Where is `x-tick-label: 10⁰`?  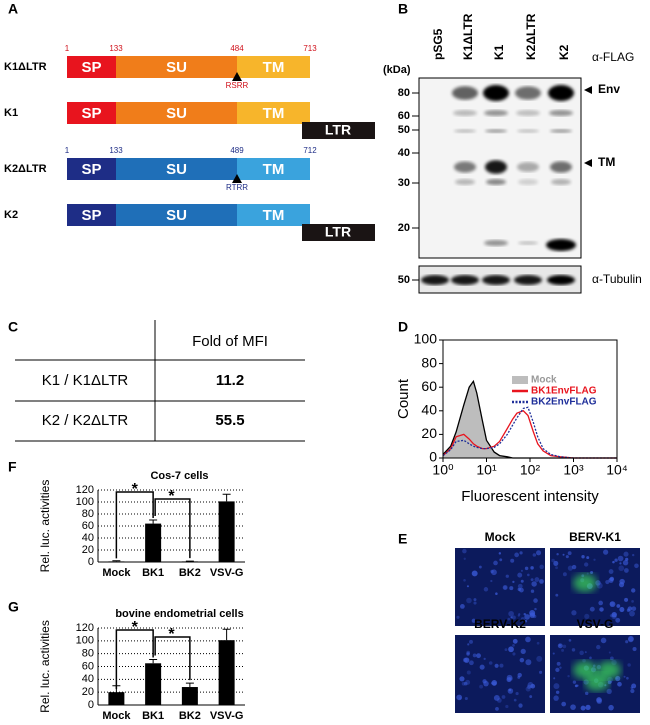 x-tick-label: 10⁰ is located at coordinates (443, 470).